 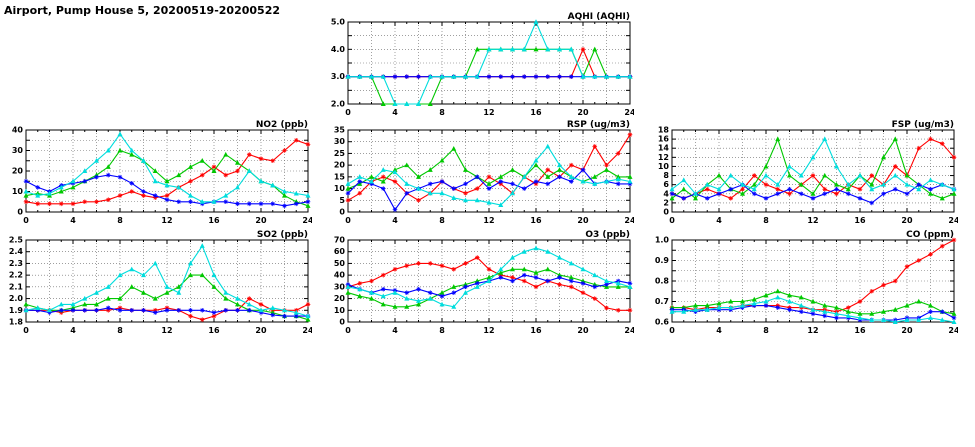 What do you see at coordinates (930, 235) in the screenshot?
I see `chart-title-co: CO (ppm)` at bounding box center [930, 235].